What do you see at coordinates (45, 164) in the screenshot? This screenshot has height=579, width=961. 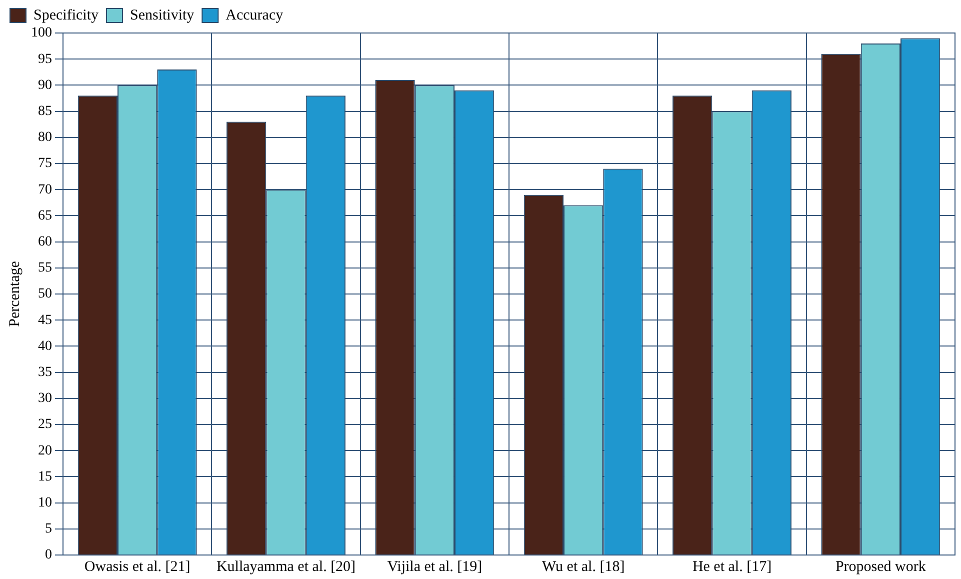 I see `y-tick-label: 75` at bounding box center [45, 164].